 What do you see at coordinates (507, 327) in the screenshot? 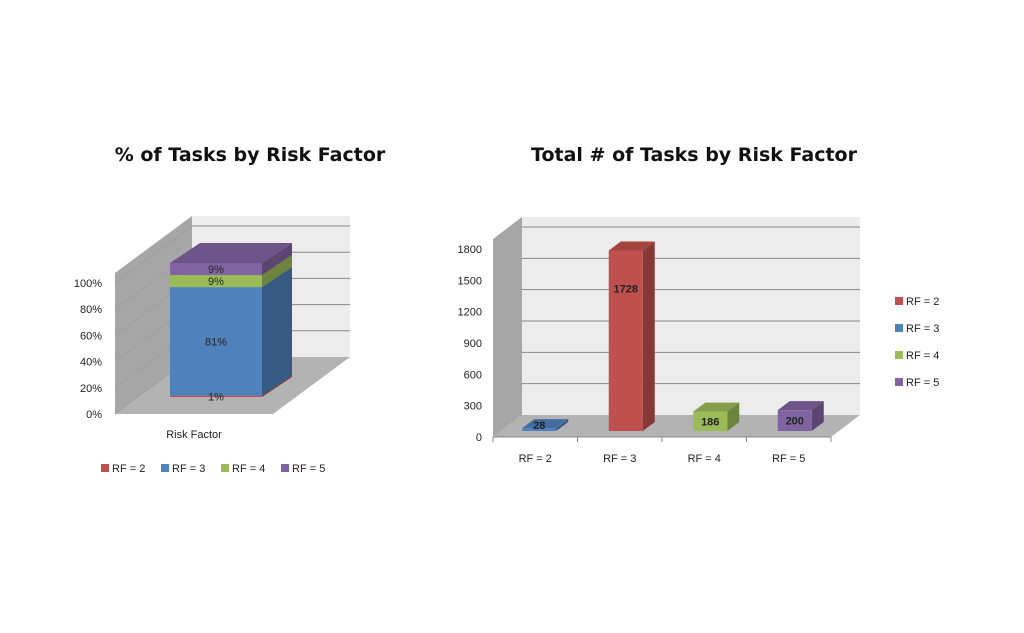
I see `side-wall` at bounding box center [507, 327].